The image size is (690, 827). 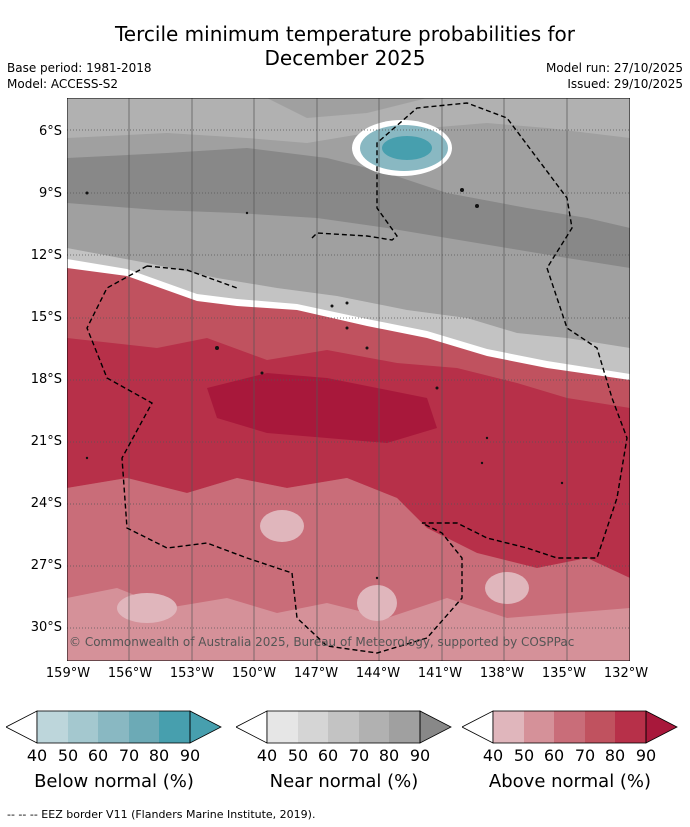 I want to click on y-tick-label: 30°S, so click(x=46, y=627).